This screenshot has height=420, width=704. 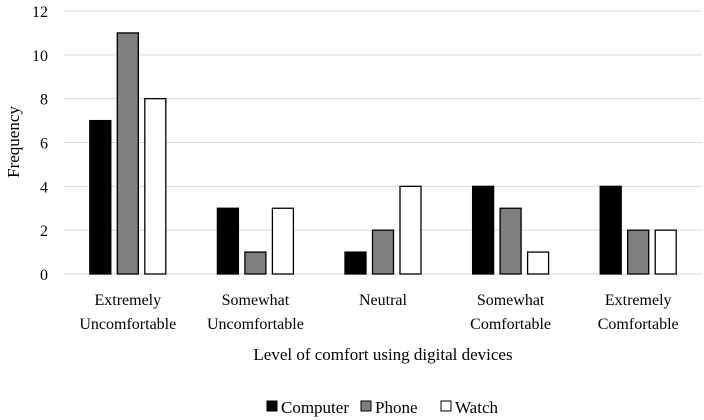 What do you see at coordinates (40, 56) in the screenshot?
I see `y-tick-label: 10` at bounding box center [40, 56].